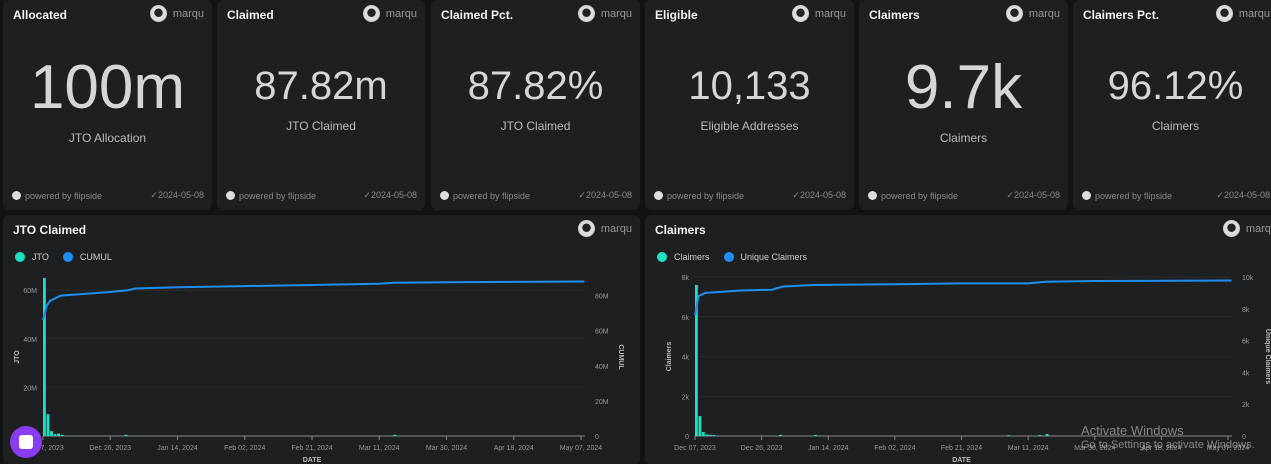  Describe the element at coordinates (1246, 373) in the screenshot. I see `y2-tick-label: 4k` at that location.